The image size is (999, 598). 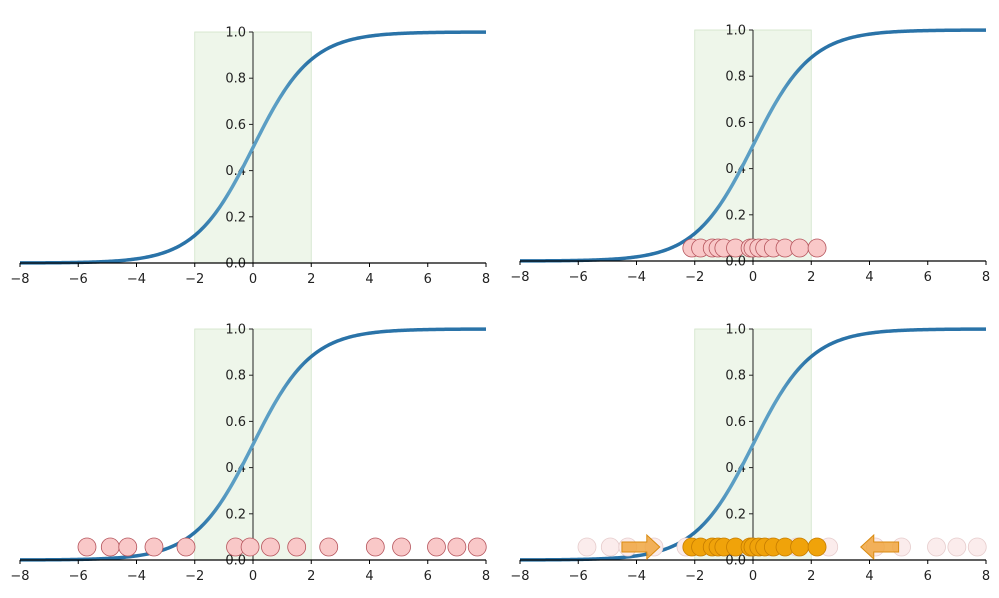 What do you see at coordinates (641, 547) in the screenshot?
I see `arrow-right-icon` at bounding box center [641, 547].